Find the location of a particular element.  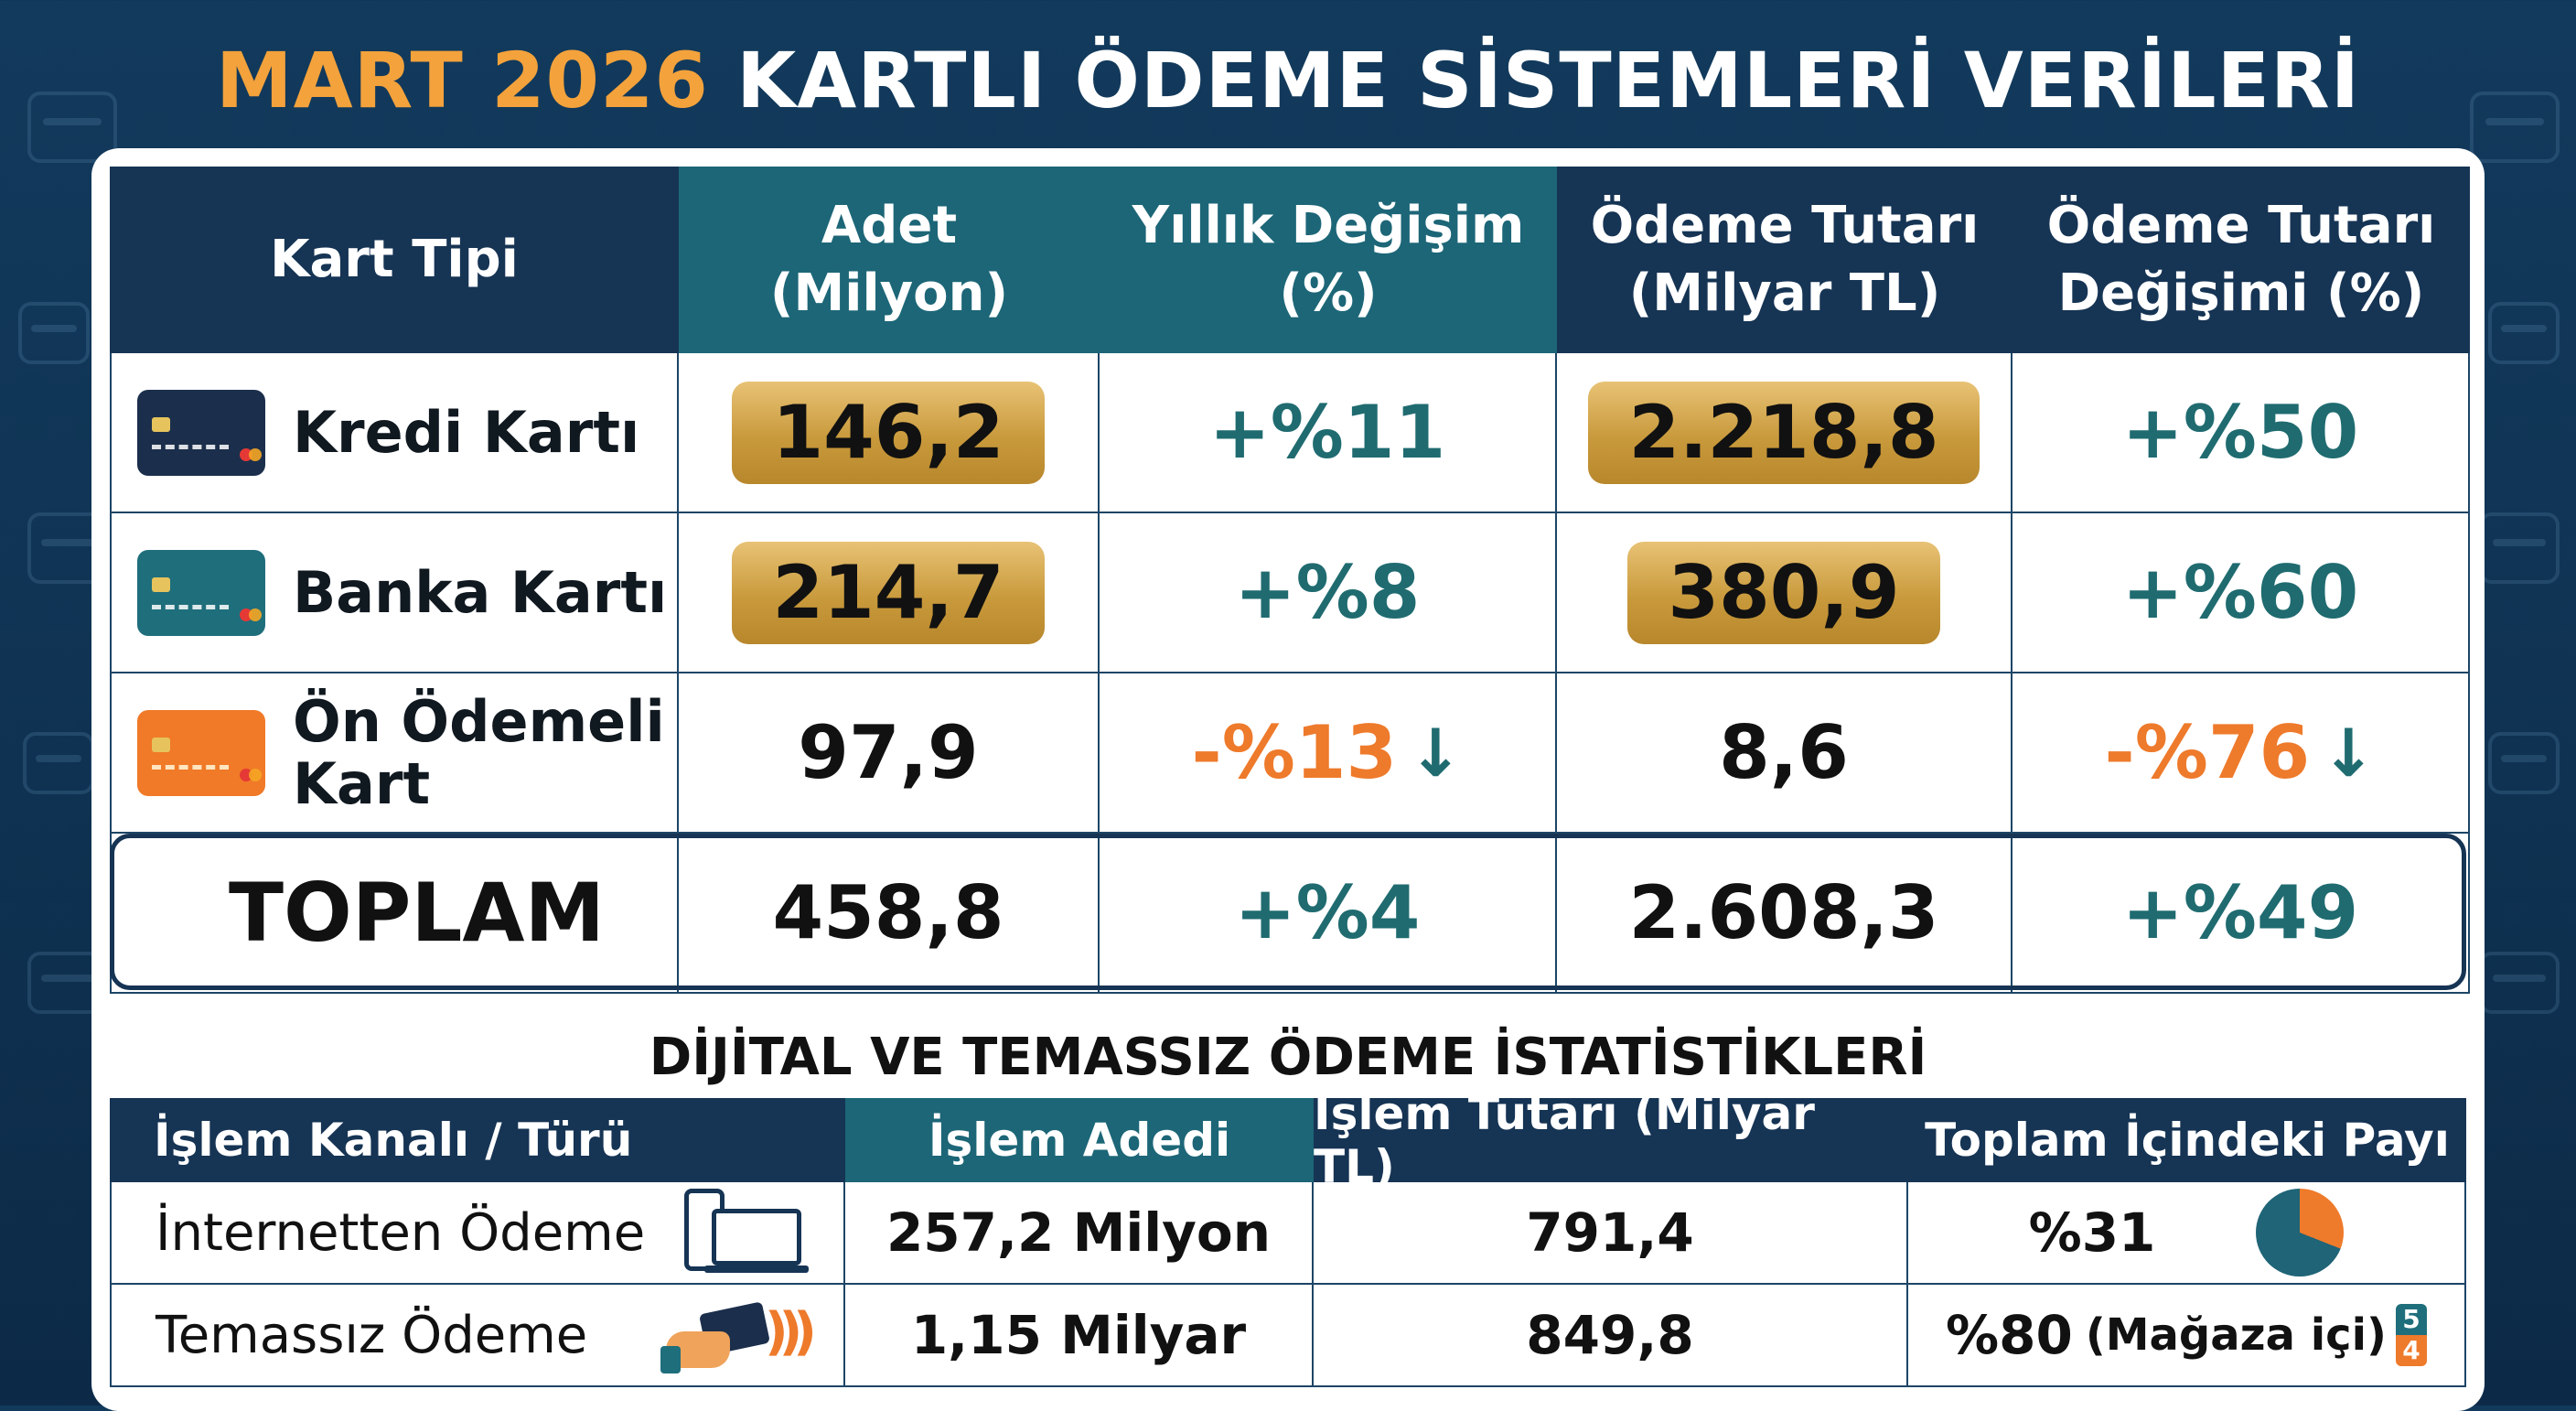

phone-laptop-icon is located at coordinates (746, 1232).